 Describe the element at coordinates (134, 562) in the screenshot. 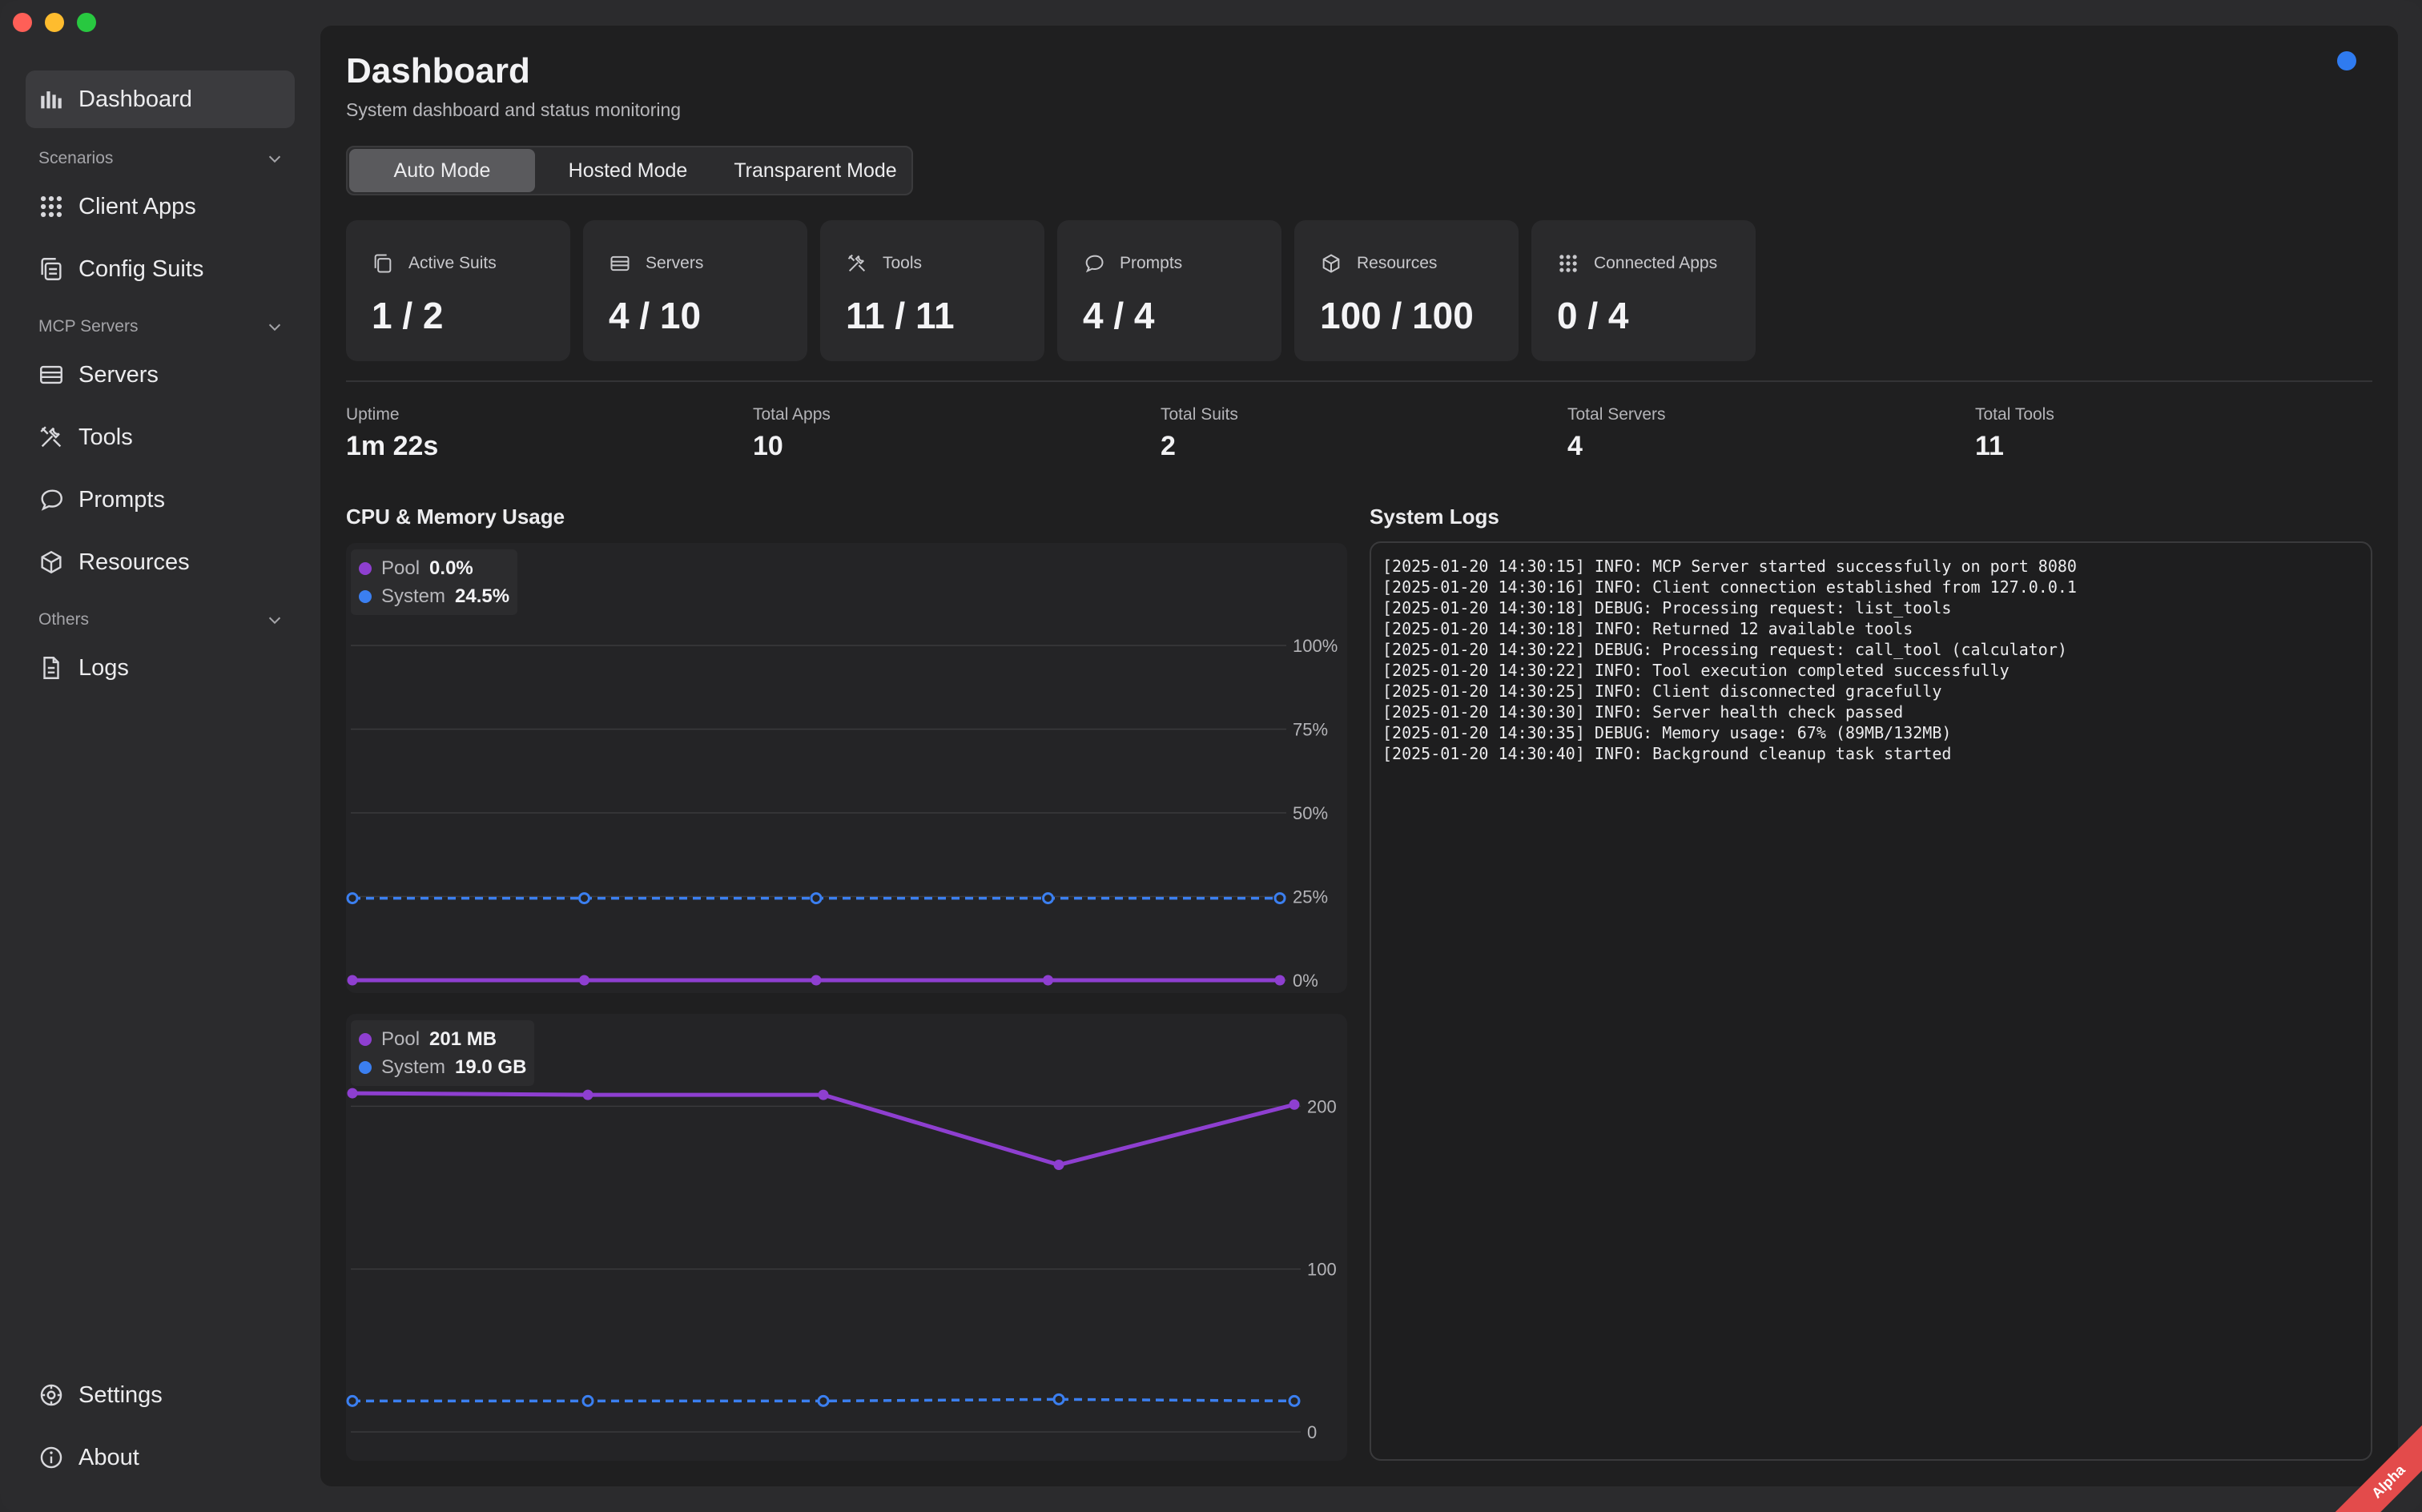

I see `sidebar-item-label: Resources` at that location.